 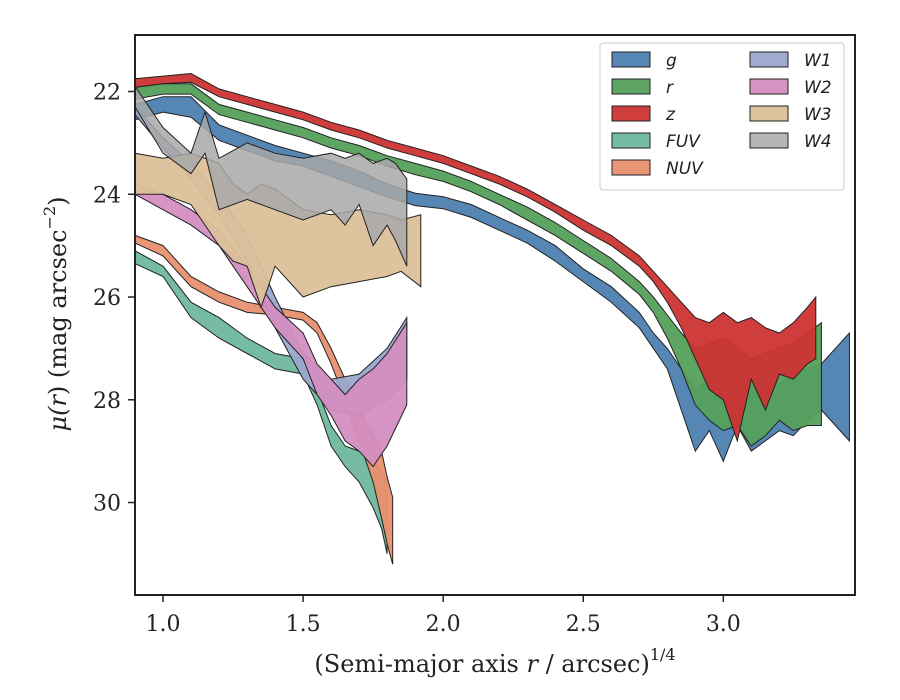 What do you see at coordinates (683, 142) in the screenshot?
I see `legend-label-fuv: FUV` at bounding box center [683, 142].